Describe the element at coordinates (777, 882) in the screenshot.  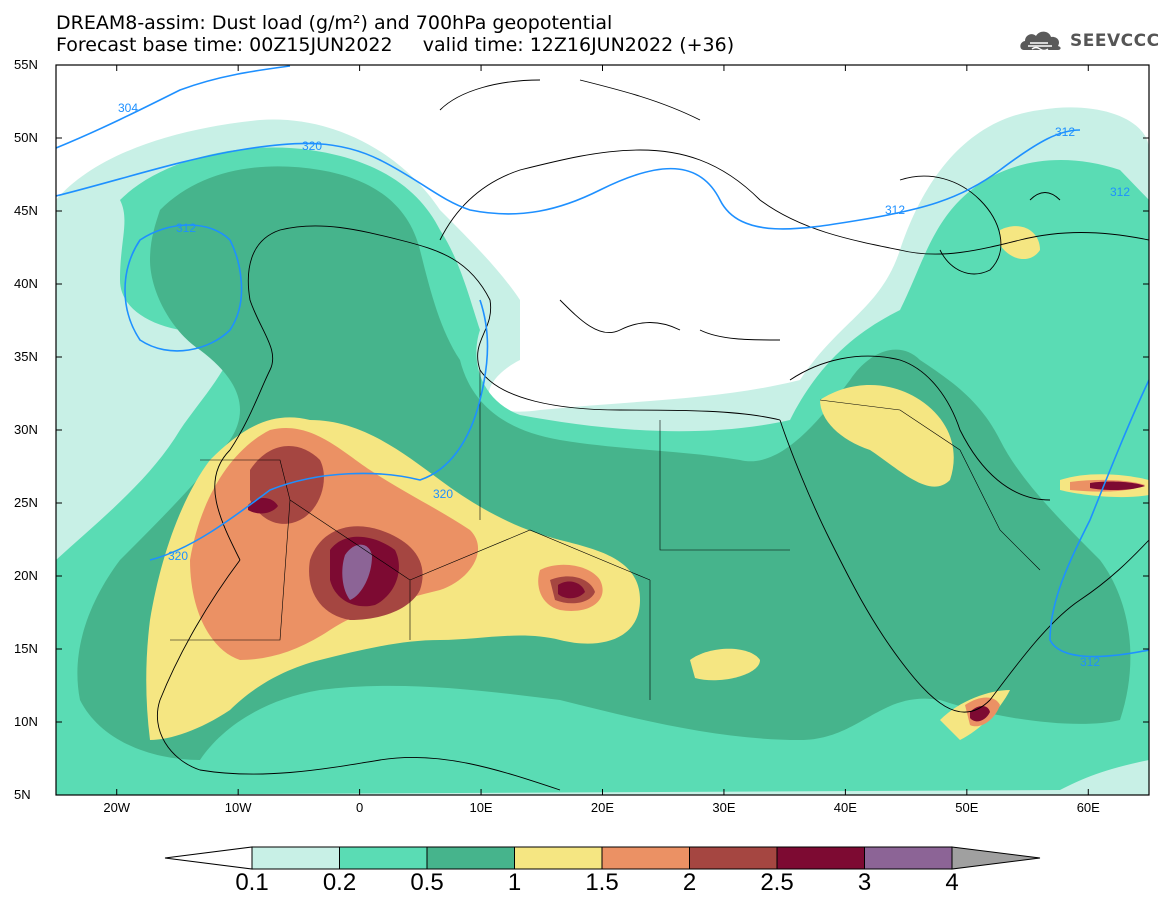
I see `colorbar-level-label: 2.5` at that location.